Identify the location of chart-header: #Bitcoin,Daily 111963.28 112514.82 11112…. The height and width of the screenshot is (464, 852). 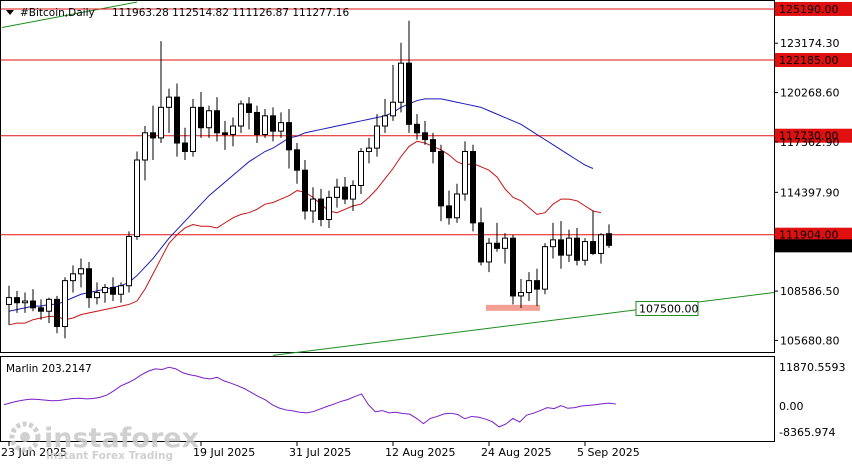
(177, 13).